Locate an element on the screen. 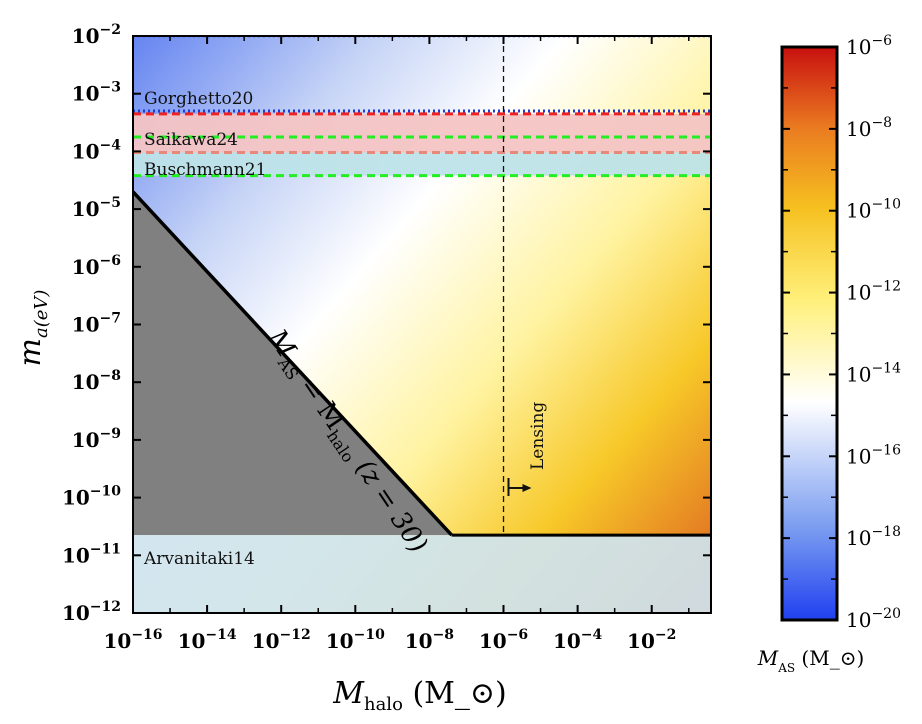  x-tick-label: 10⁻¹⁴ is located at coordinates (207, 640).